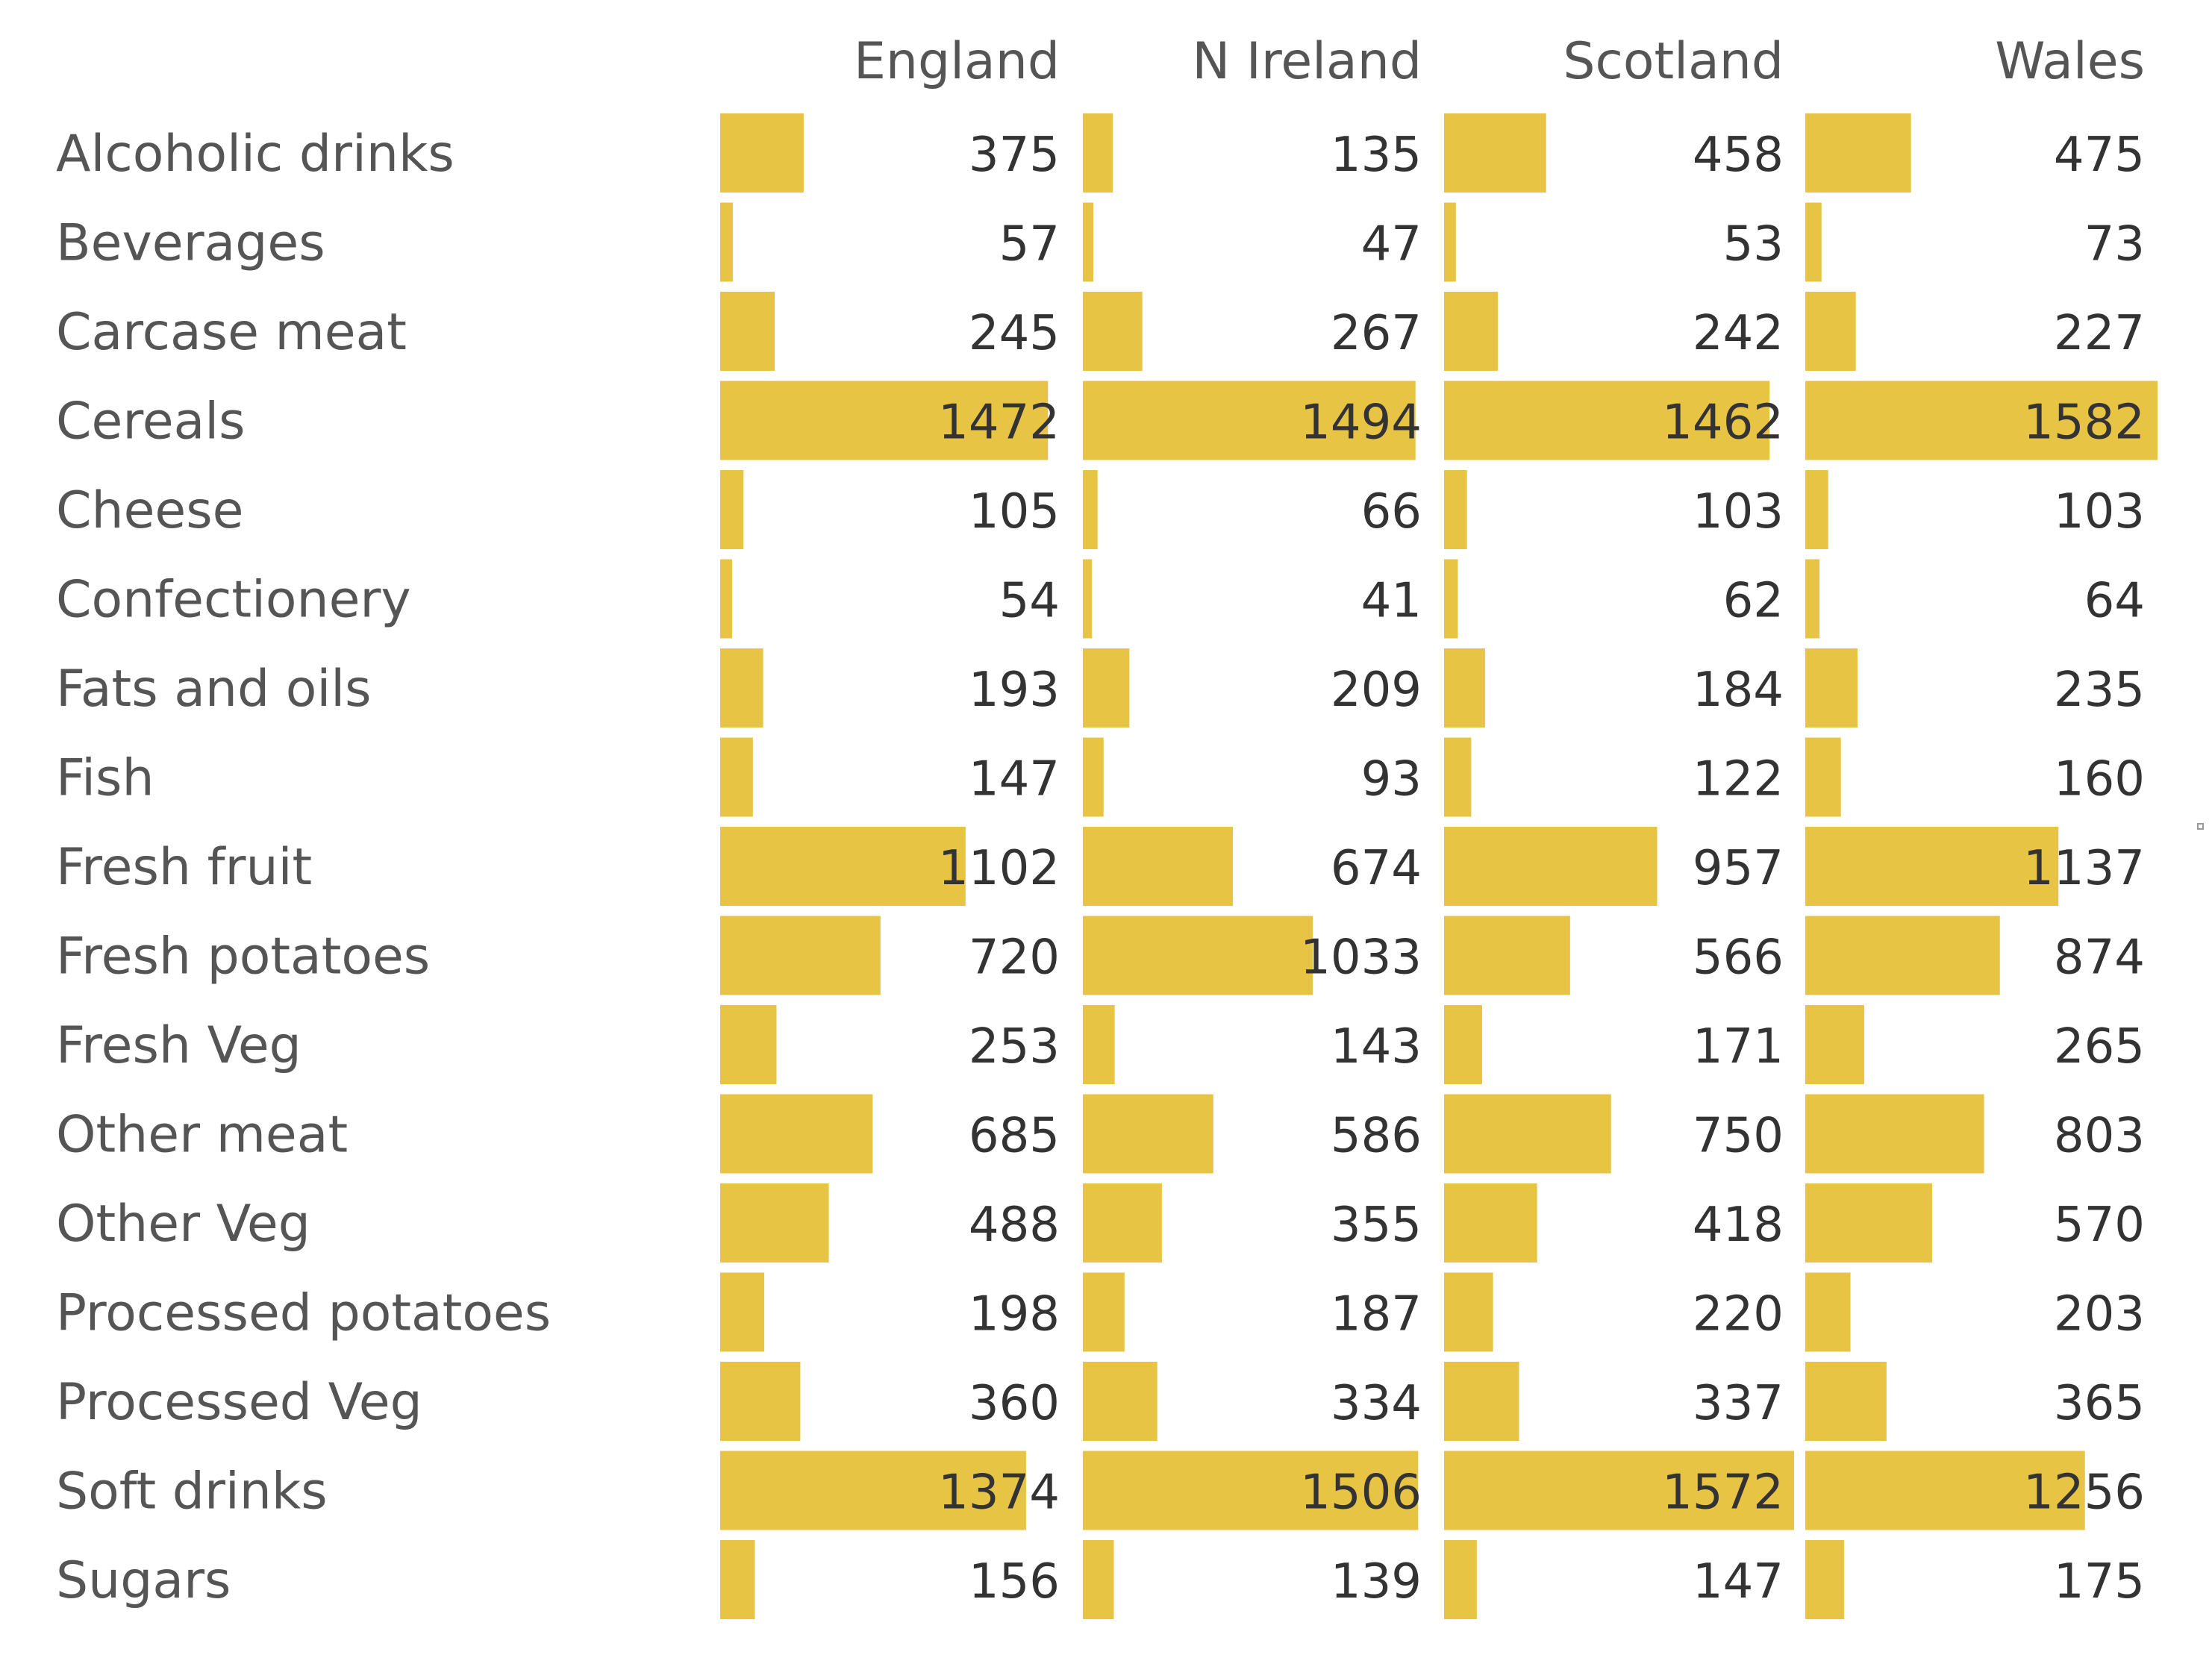  I want to click on value-label-0-15: 1374, so click(999, 1493).